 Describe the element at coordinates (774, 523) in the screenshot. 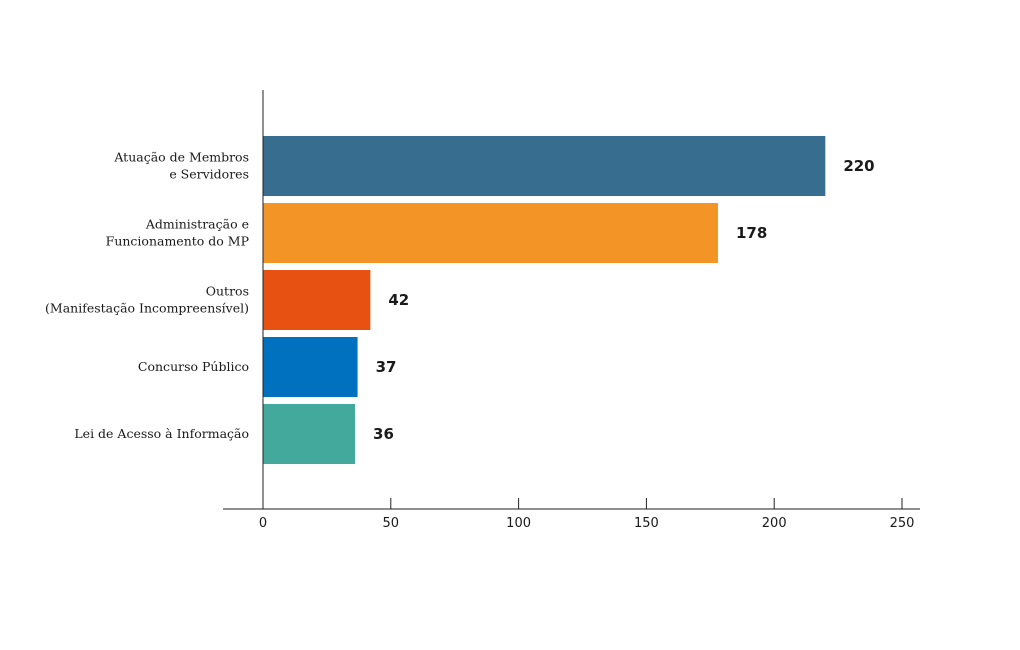

I see `x-tick-label: 200` at that location.